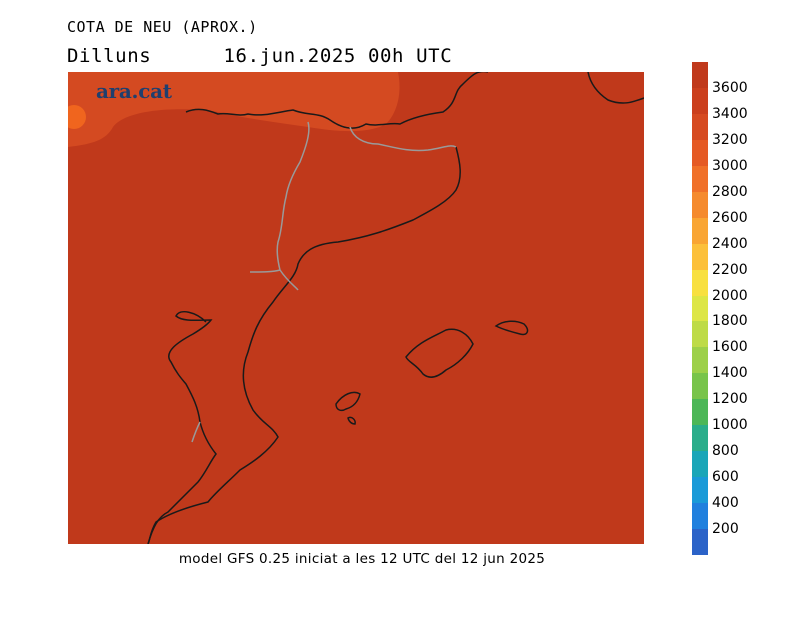 This screenshot has height=617, width=800. I want to click on legend-label: 3400, so click(730, 113).